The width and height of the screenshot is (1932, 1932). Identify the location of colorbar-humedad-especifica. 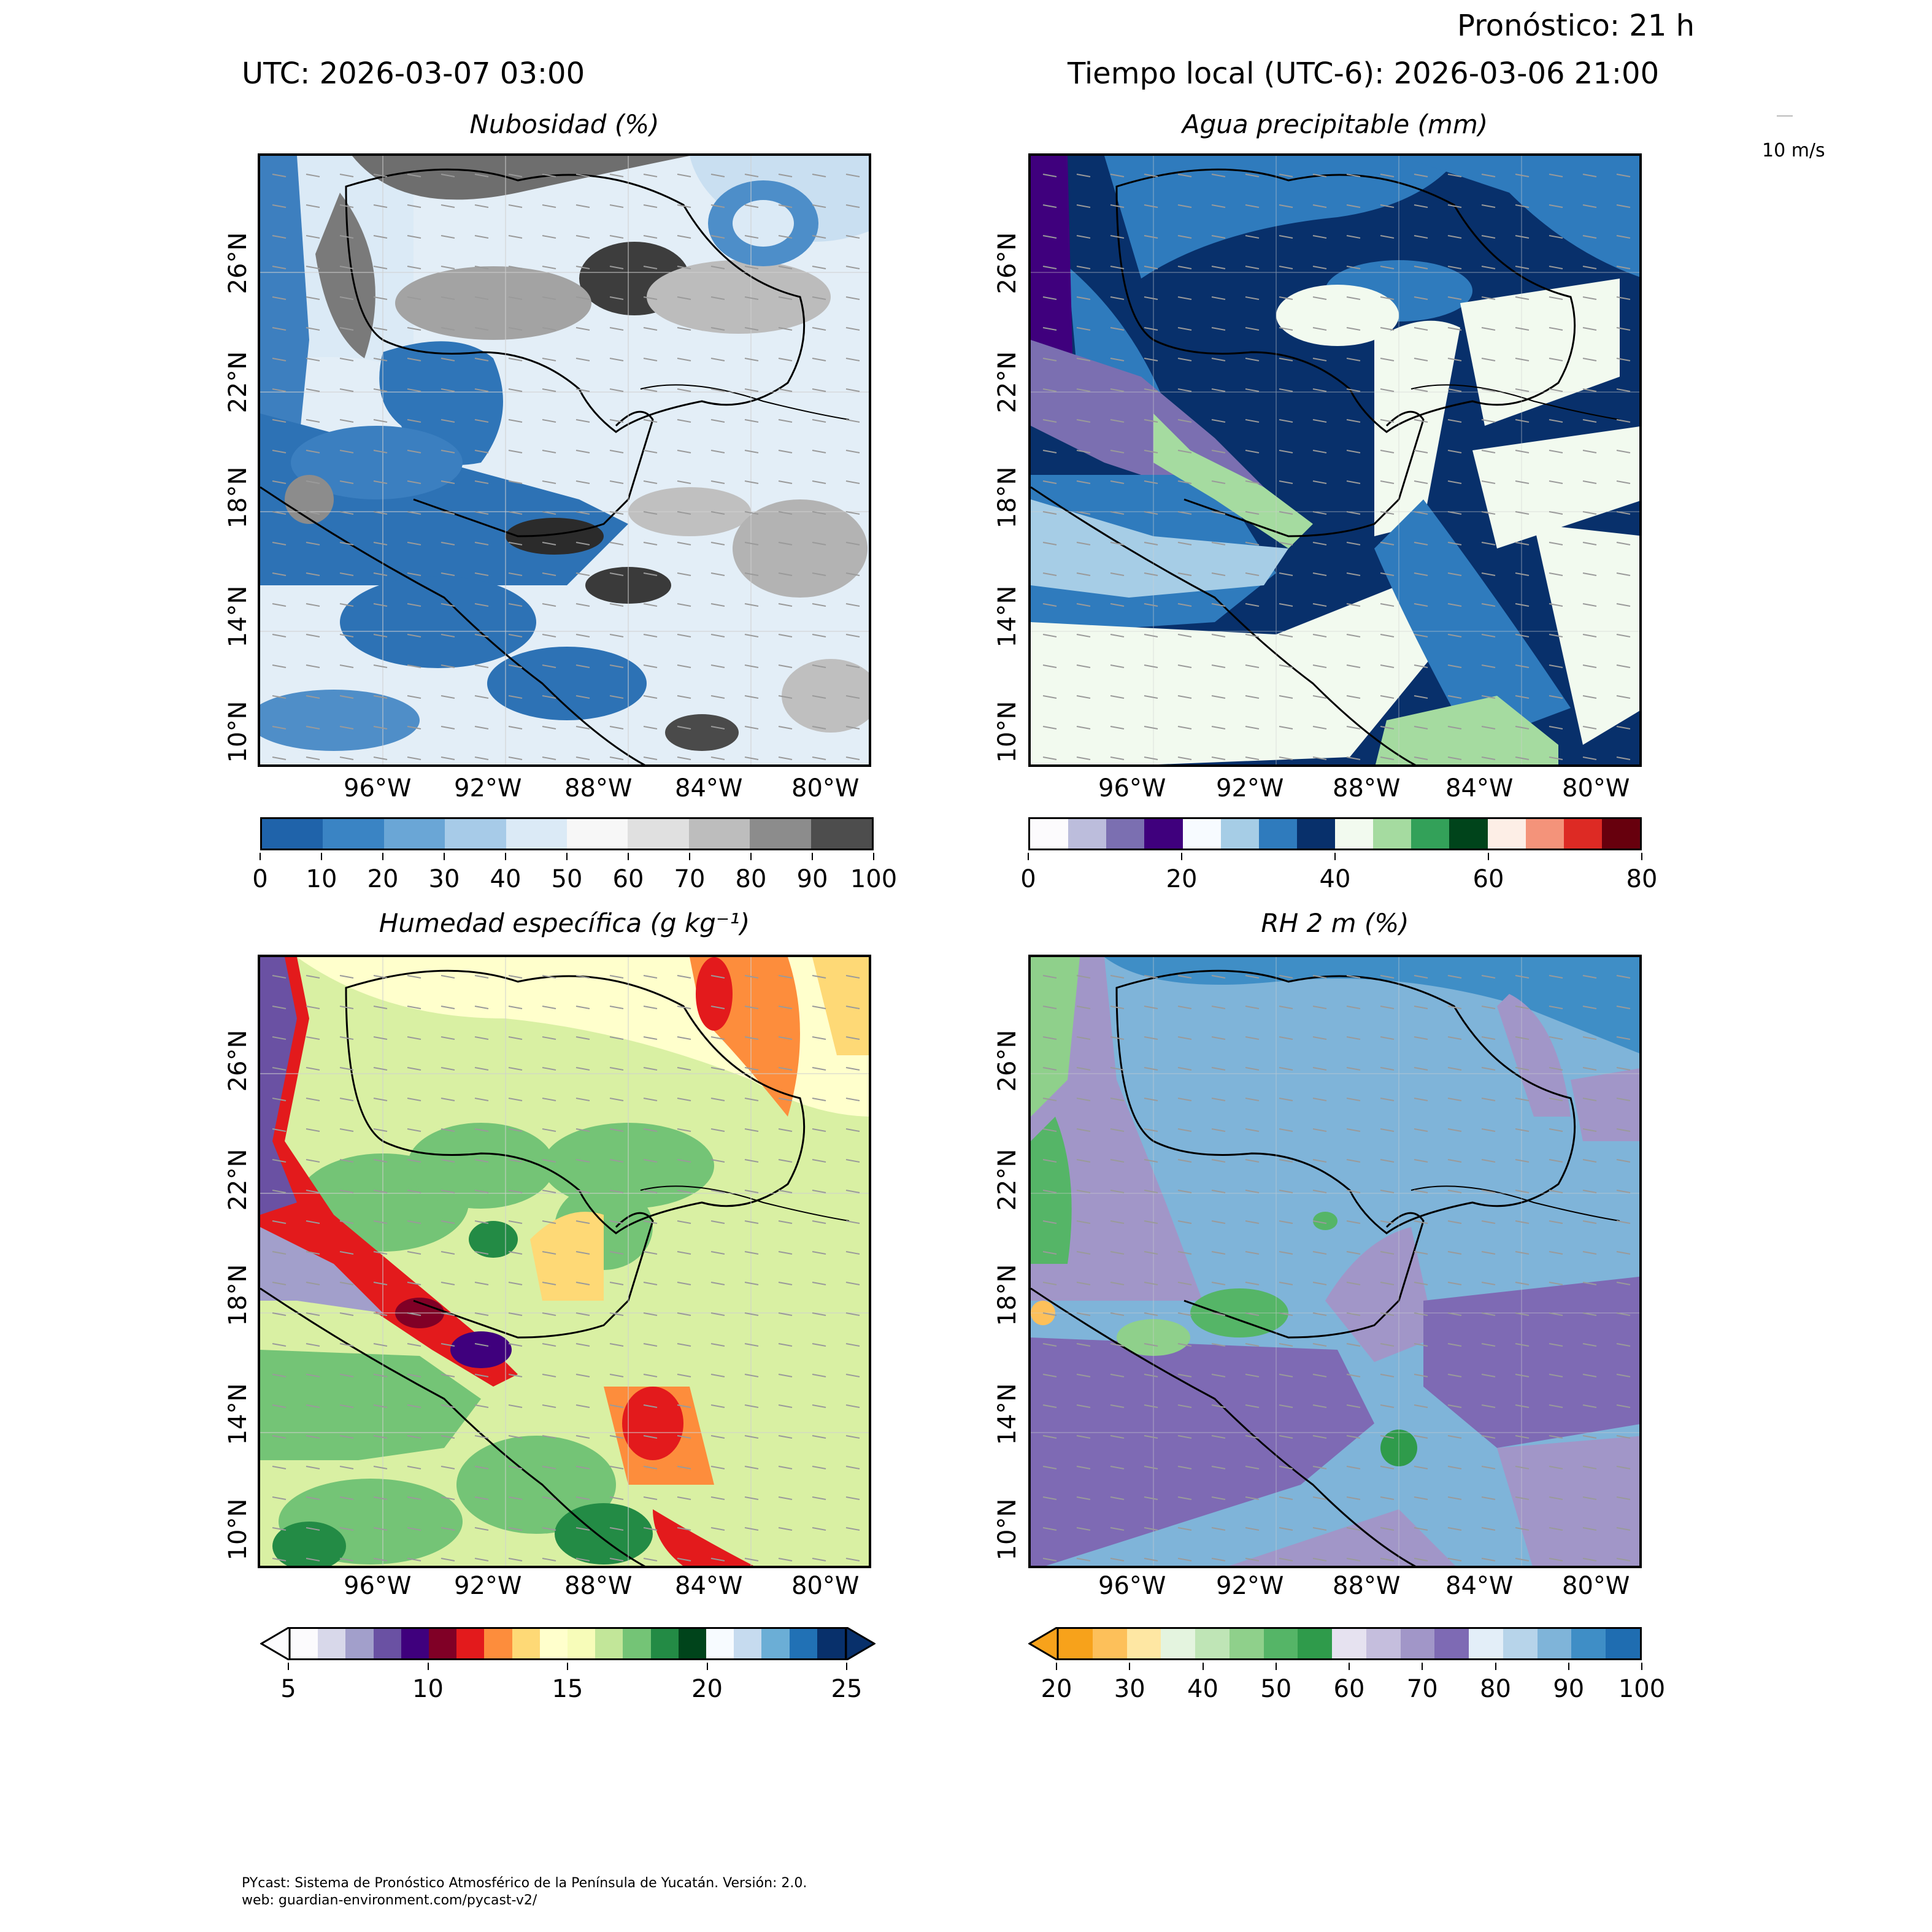
(567, 1643).